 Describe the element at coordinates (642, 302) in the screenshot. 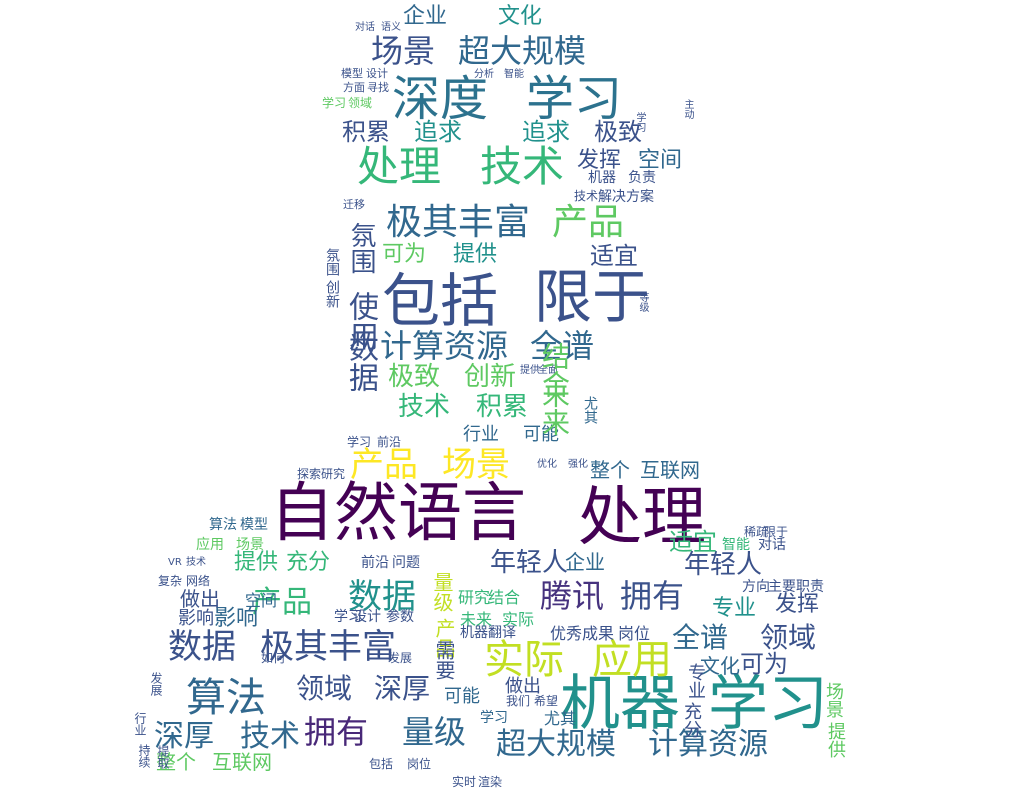

I see `cloud-word: 等级` at that location.